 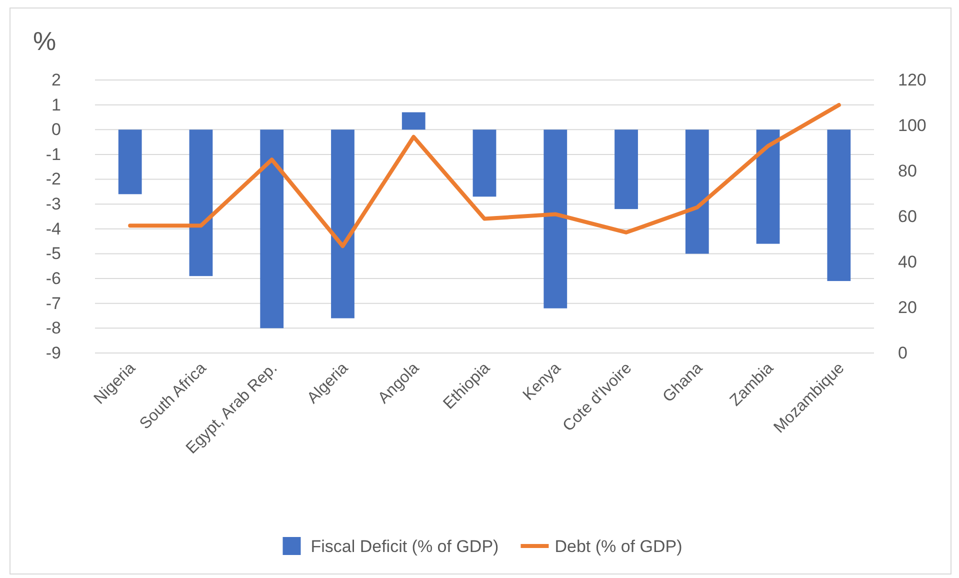 What do you see at coordinates (903, 352) in the screenshot?
I see `y2-tick-label: 0` at bounding box center [903, 352].